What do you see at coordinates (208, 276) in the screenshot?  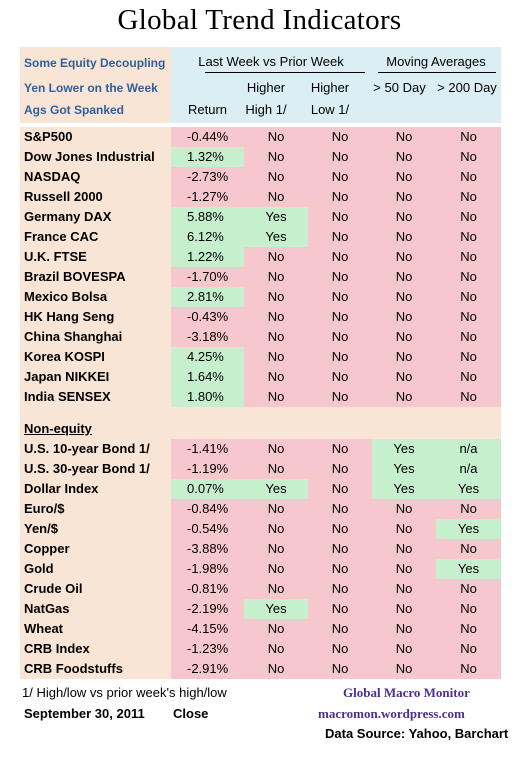 I see `return-cell-value: -1.70%` at bounding box center [208, 276].